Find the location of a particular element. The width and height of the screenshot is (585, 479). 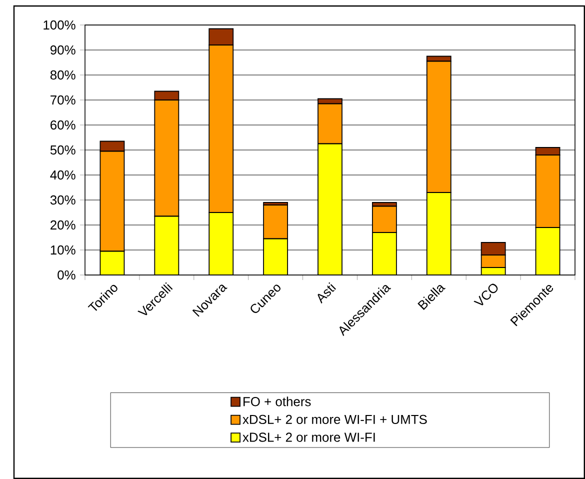

y-tick-label: 30% is located at coordinates (63, 200).